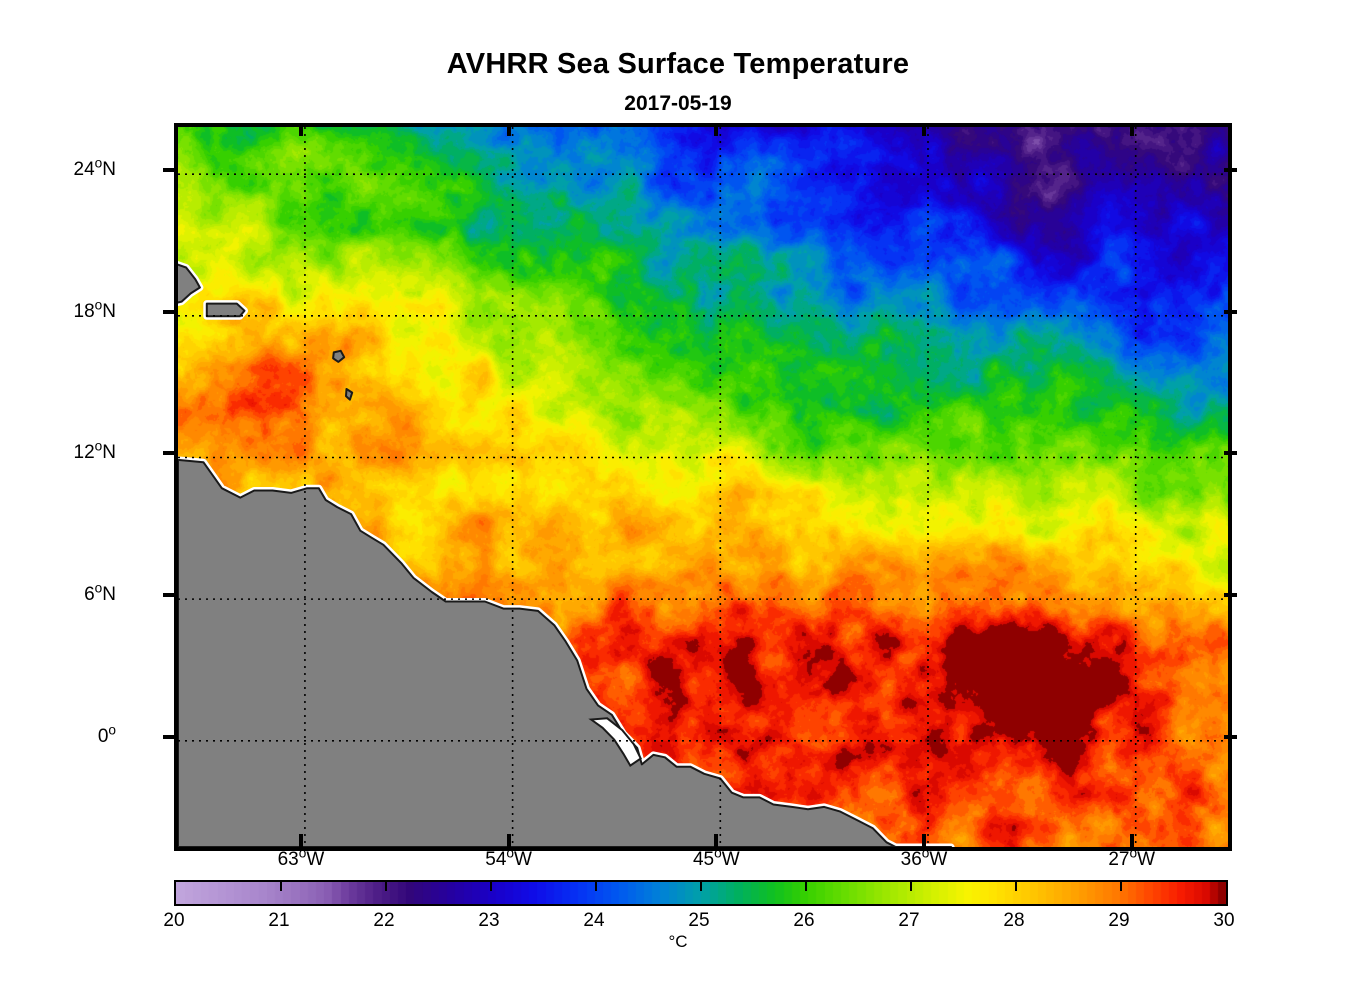 The width and height of the screenshot is (1356, 1000). What do you see at coordinates (489, 920) in the screenshot?
I see `colorbar-tick-label: 23` at bounding box center [489, 920].